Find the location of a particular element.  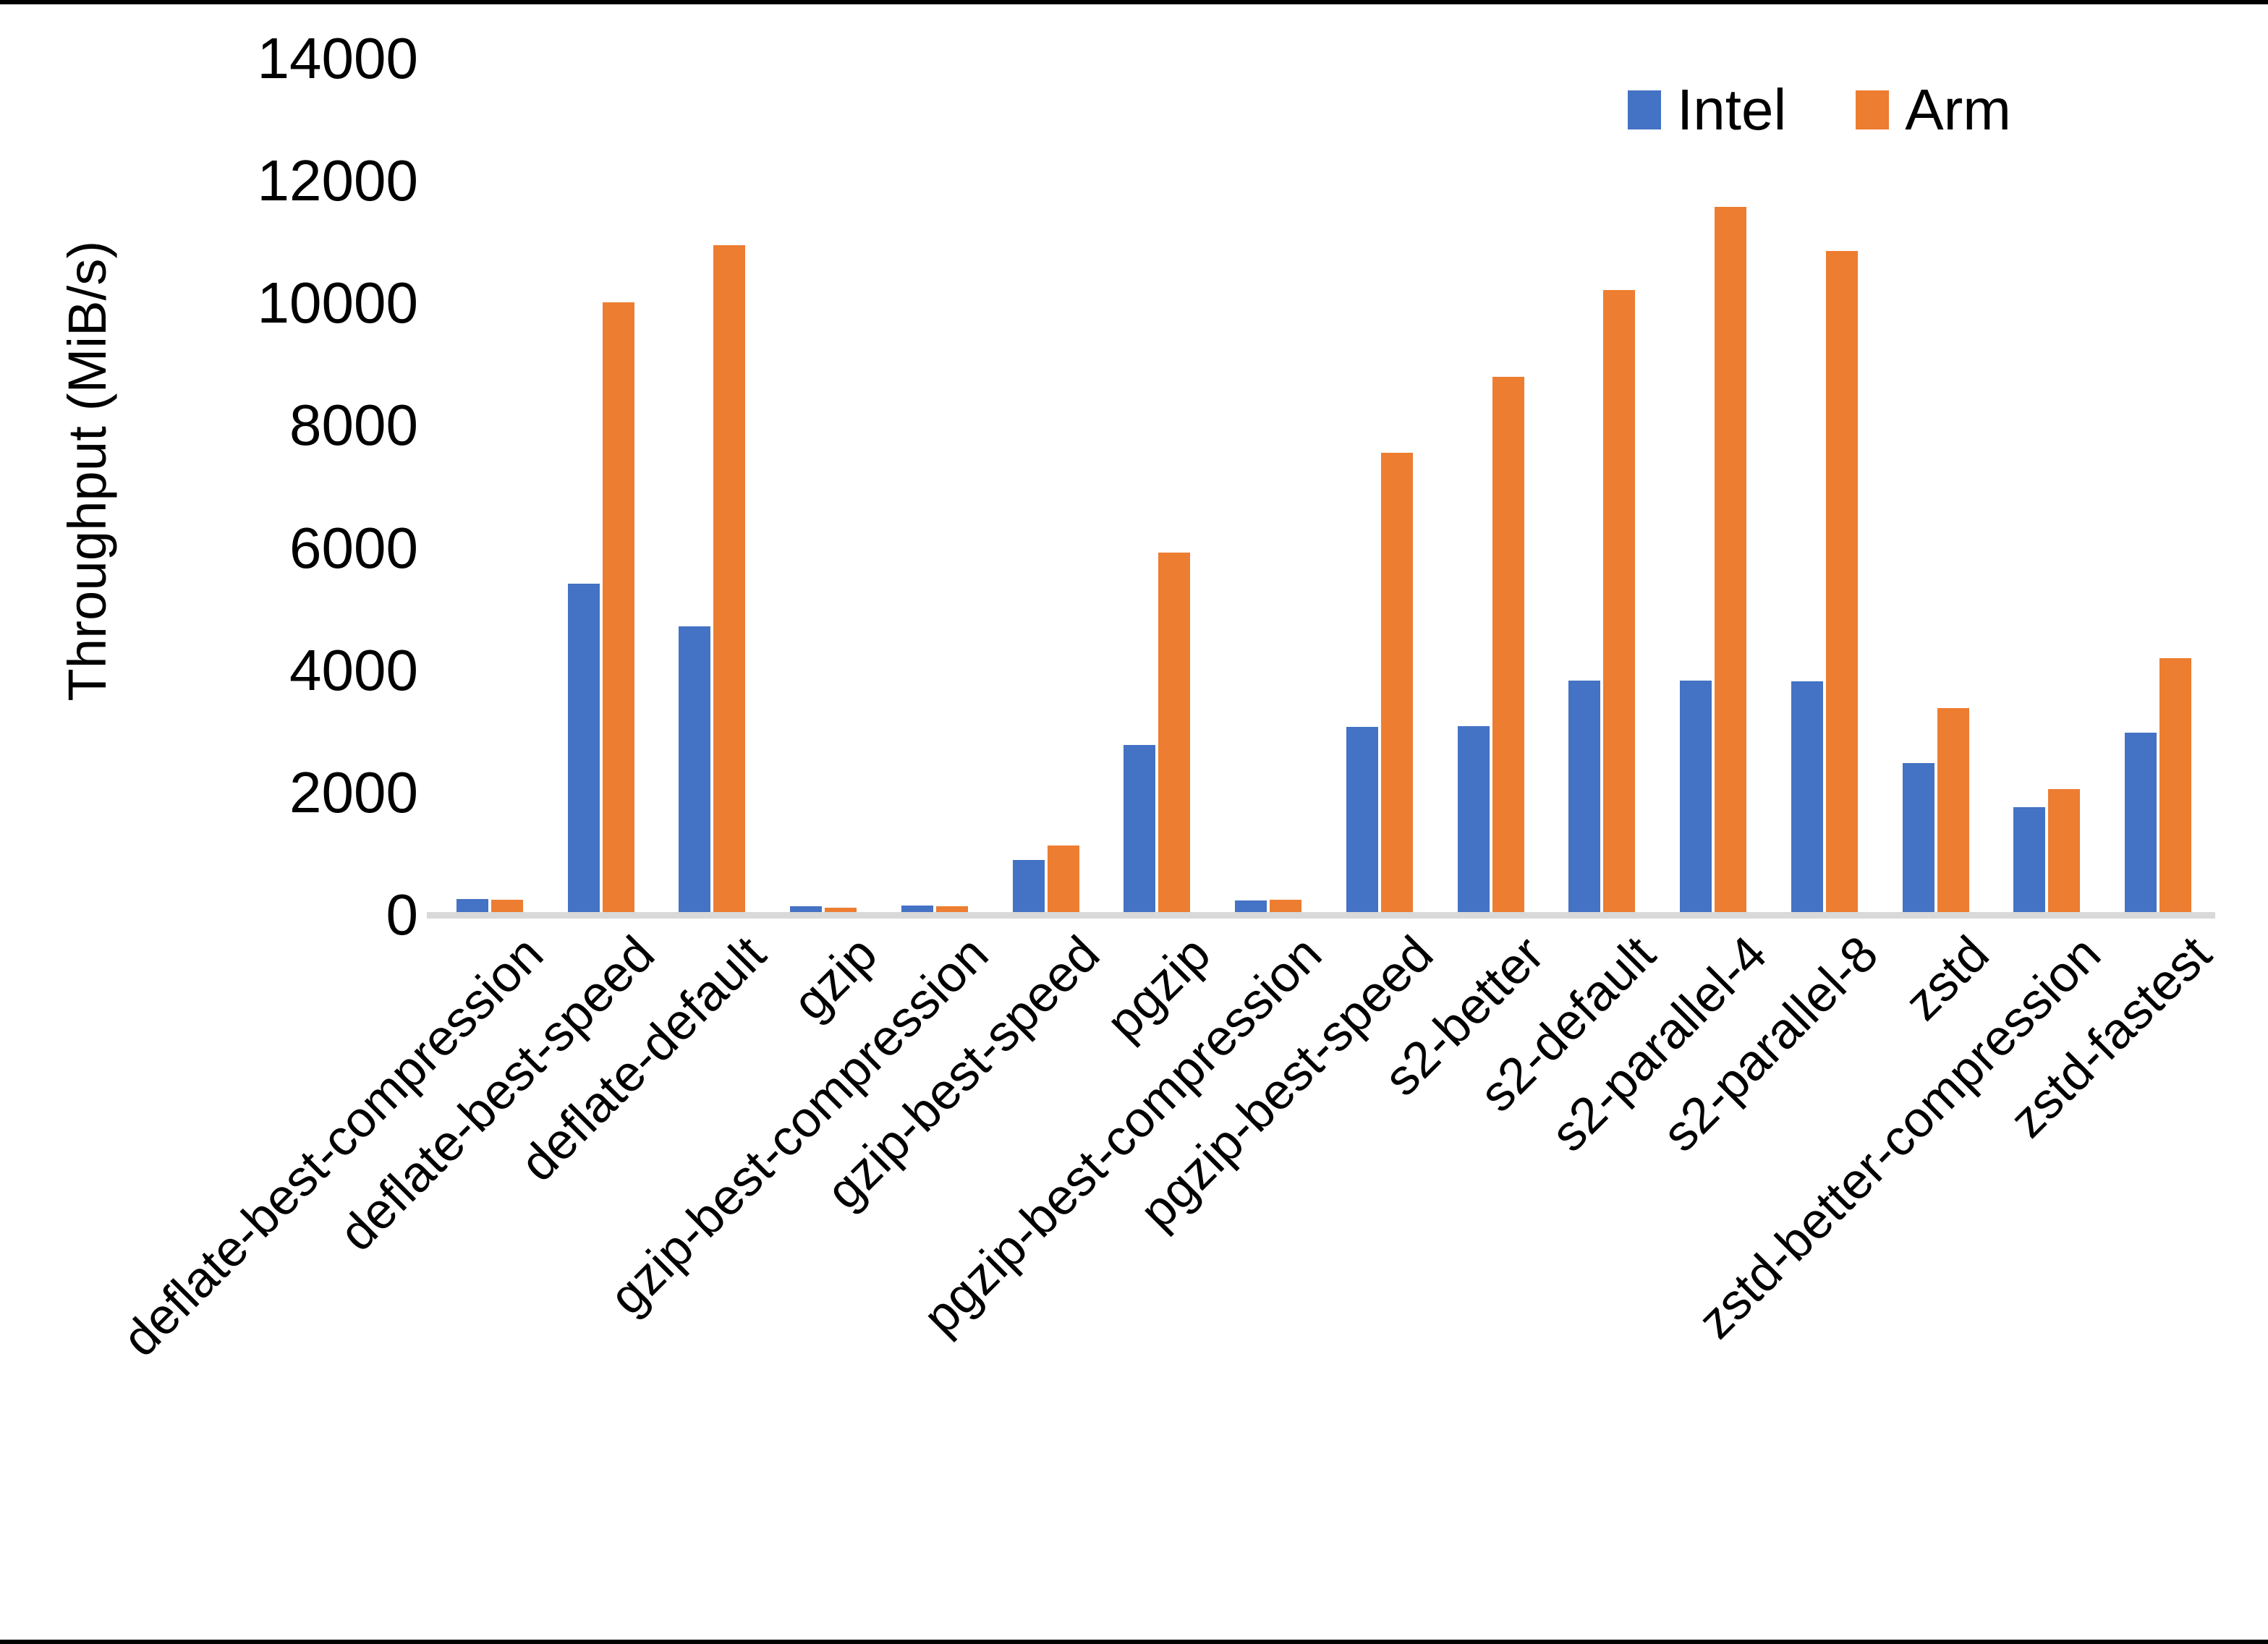

y-tick-label: 12000 is located at coordinates (337, 180).